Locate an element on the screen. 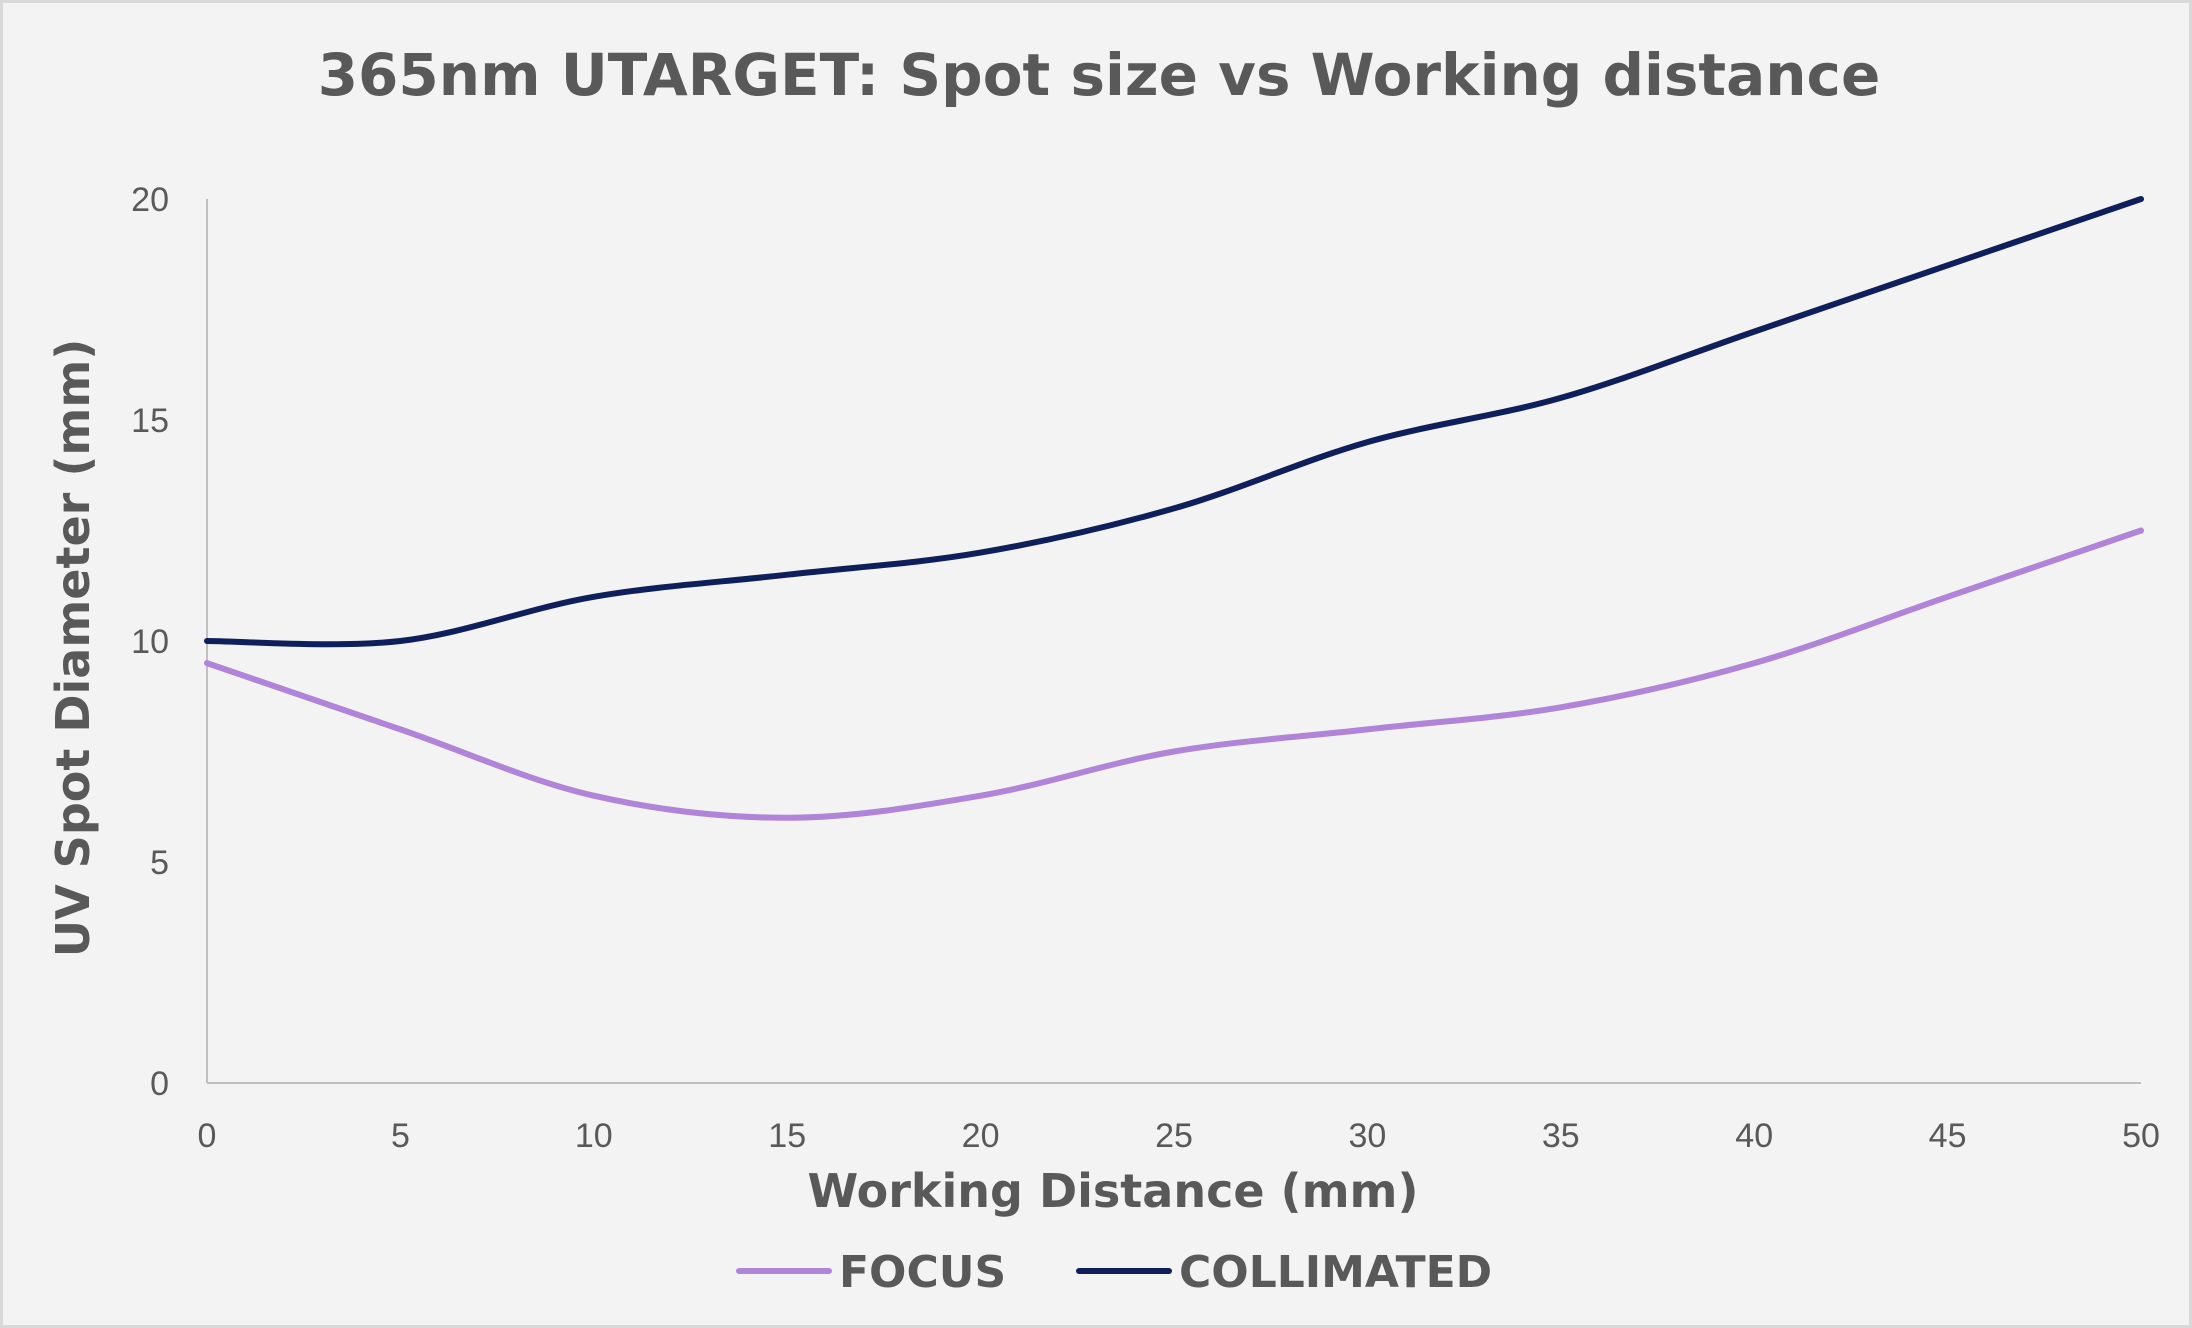 This screenshot has height=1328, width=2192. x-tick-label: 0 is located at coordinates (207, 1136).